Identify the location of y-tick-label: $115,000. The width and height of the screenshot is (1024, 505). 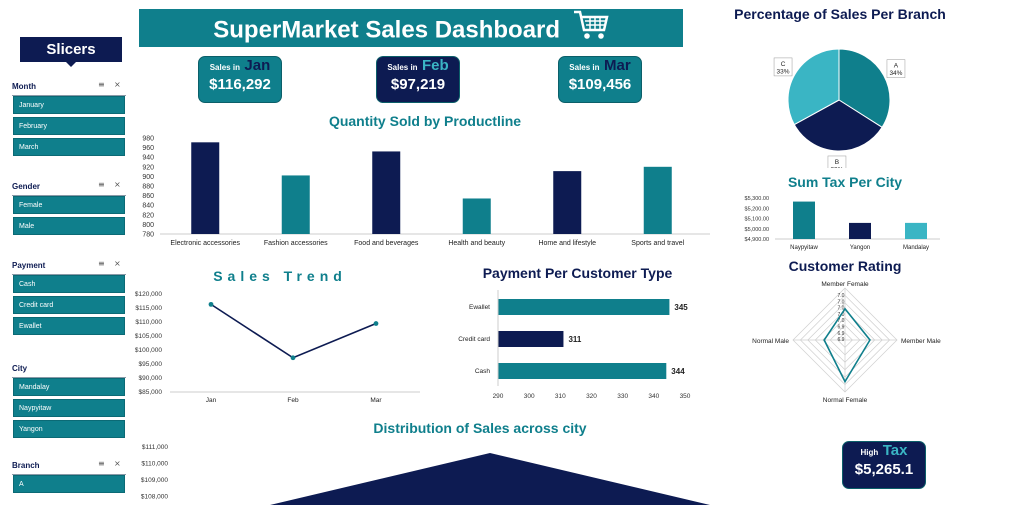
(148, 308).